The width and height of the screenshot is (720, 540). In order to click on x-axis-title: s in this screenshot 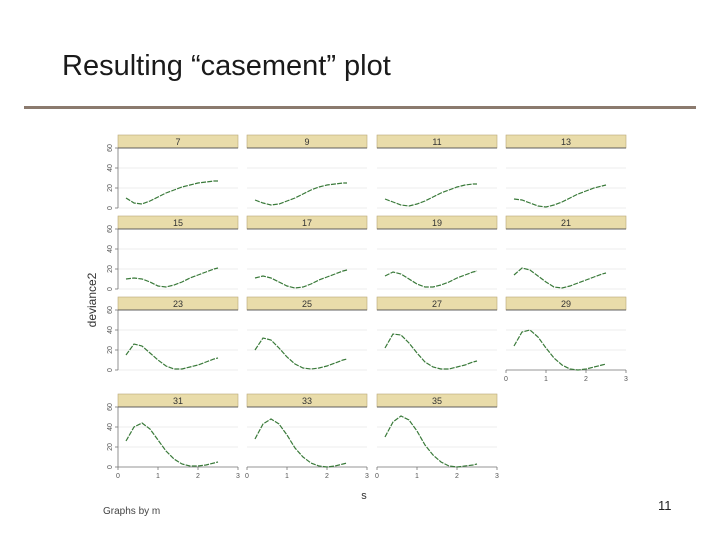, I will do `click(364, 496)`.